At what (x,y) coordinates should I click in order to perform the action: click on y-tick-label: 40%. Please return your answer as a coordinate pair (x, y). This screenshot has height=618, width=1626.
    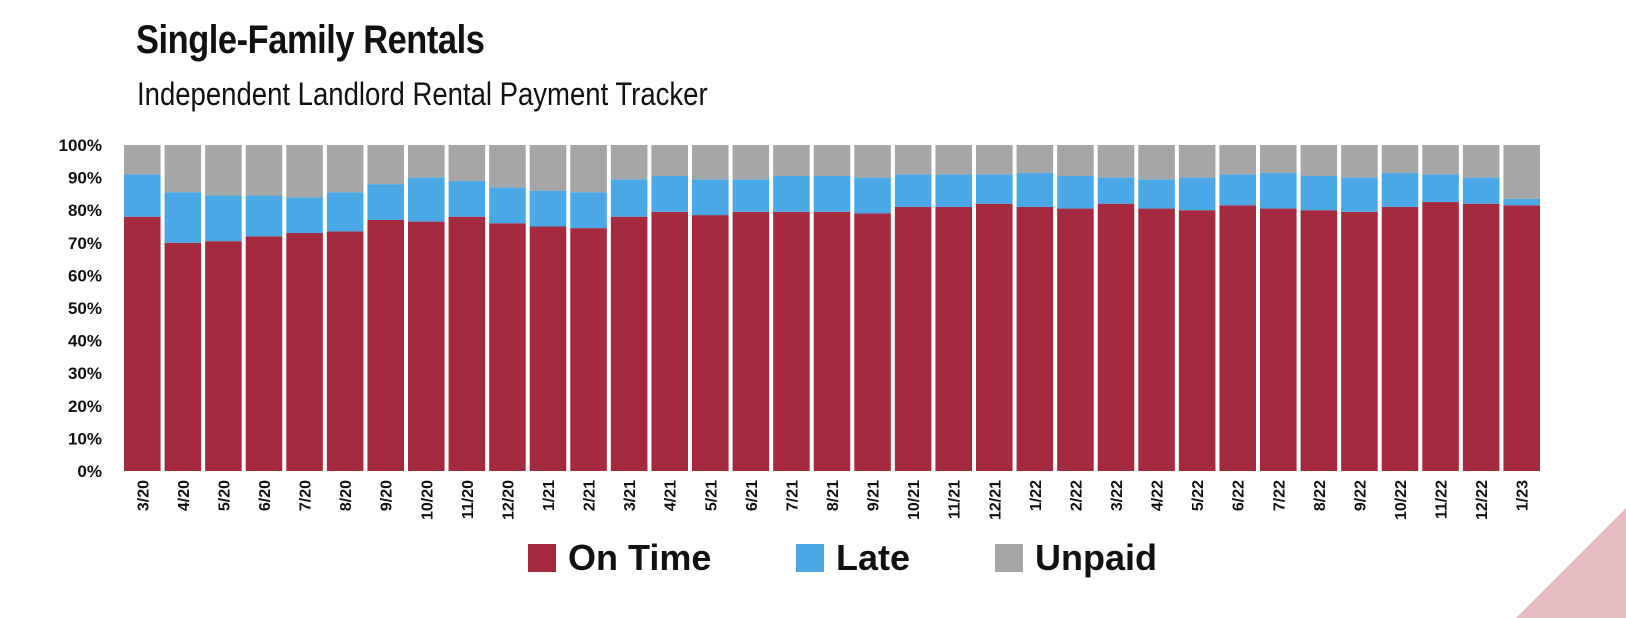
    Looking at the image, I should click on (85, 341).